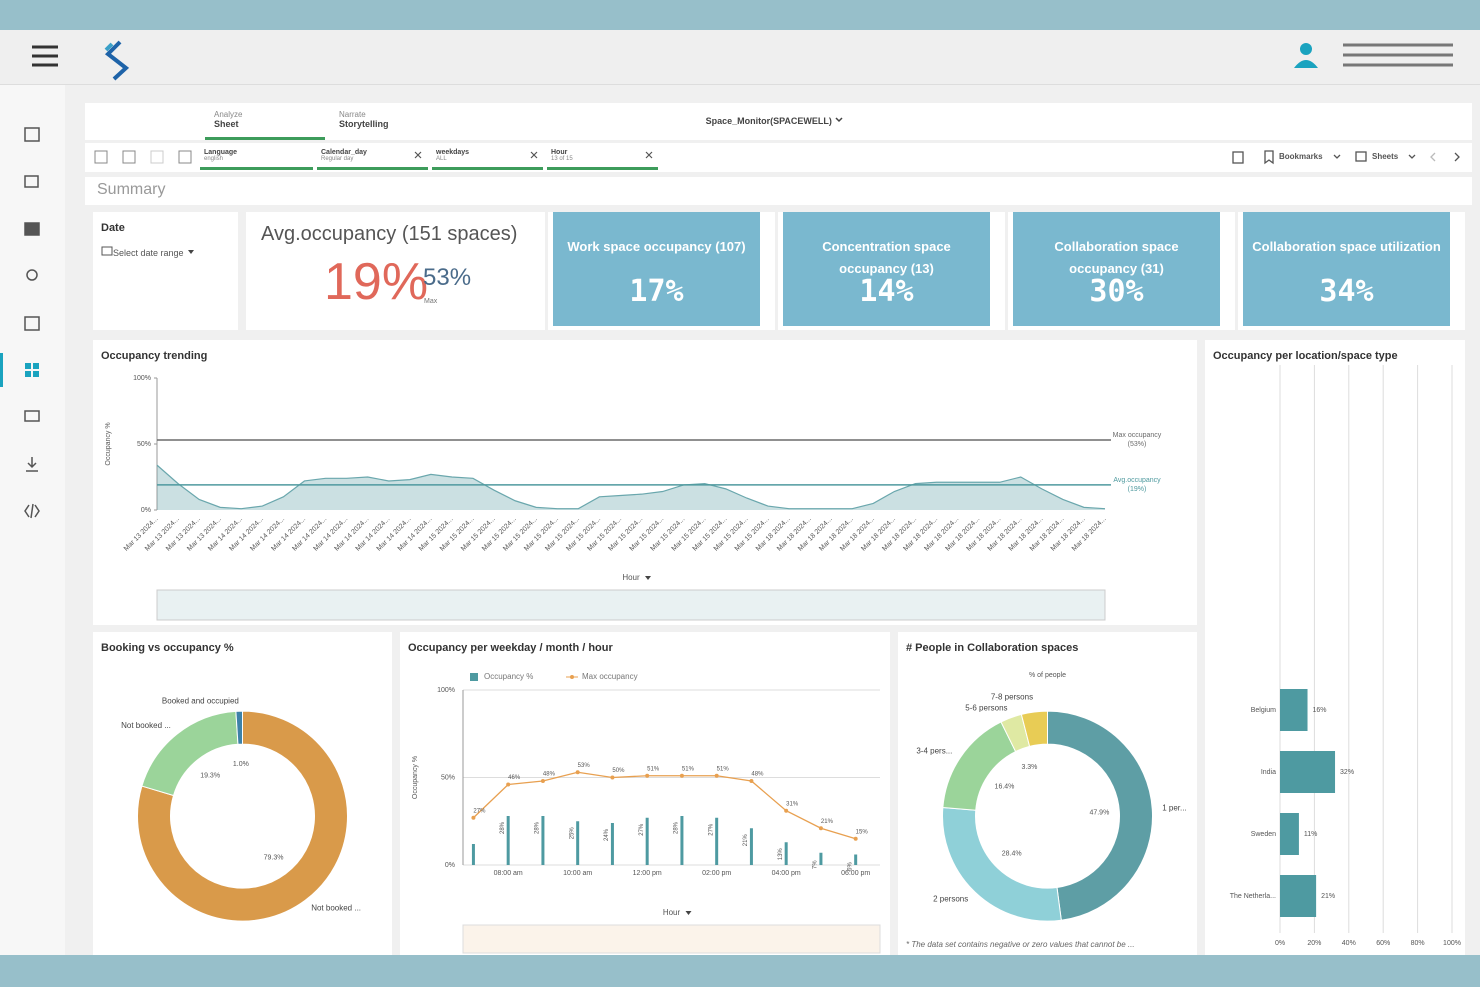  What do you see at coordinates (256, 158) in the screenshot?
I see `filter: Language english` at bounding box center [256, 158].